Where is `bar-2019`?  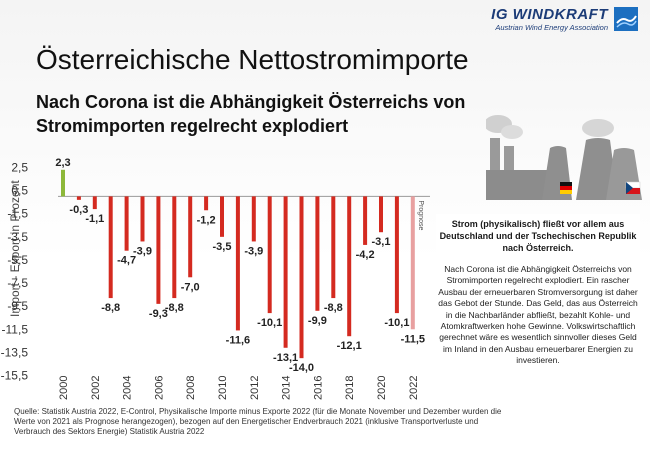 bar-2019 is located at coordinates (365, 220).